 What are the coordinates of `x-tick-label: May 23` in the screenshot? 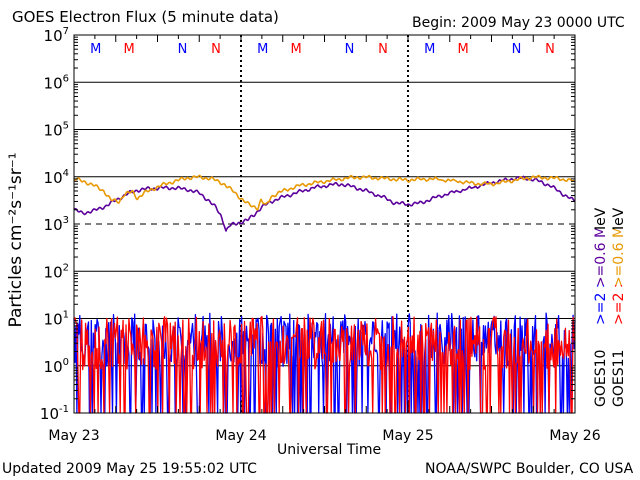 It's located at (73, 436).